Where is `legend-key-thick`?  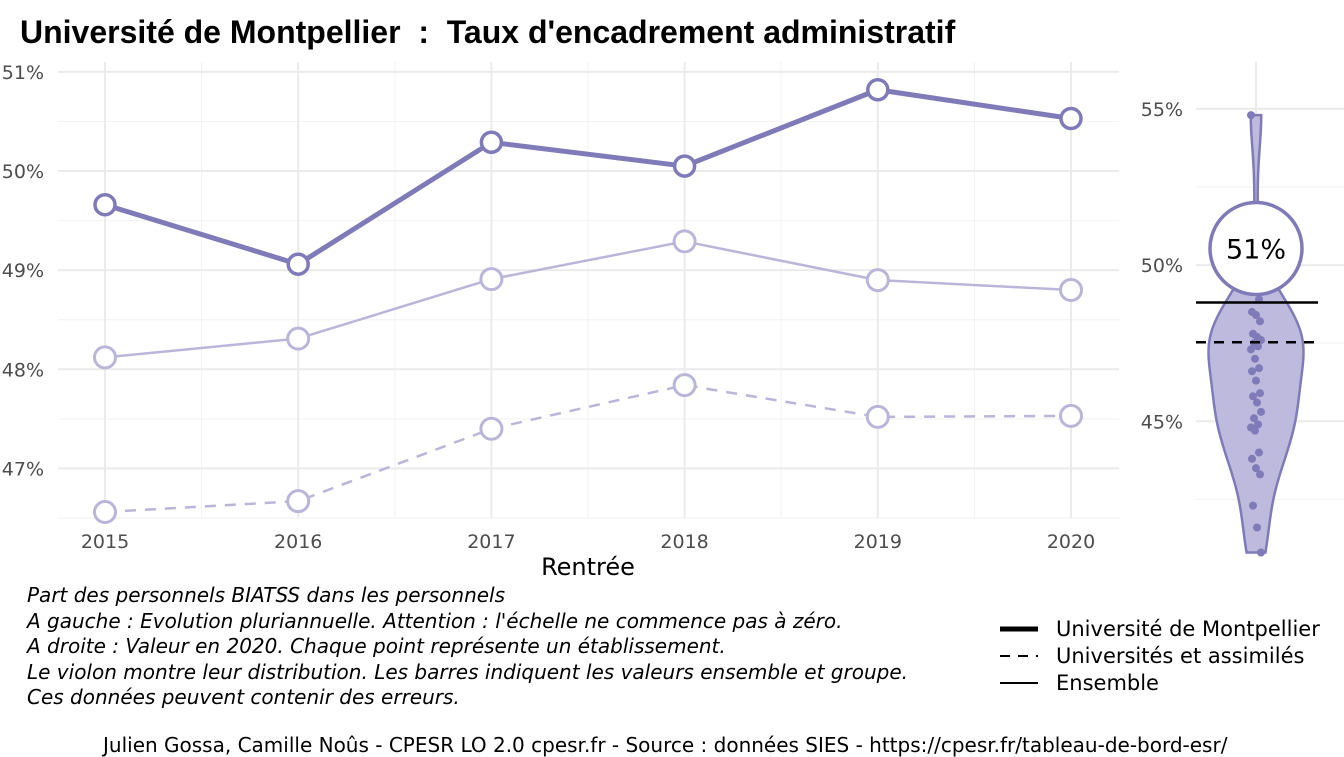 legend-key-thick is located at coordinates (1019, 629).